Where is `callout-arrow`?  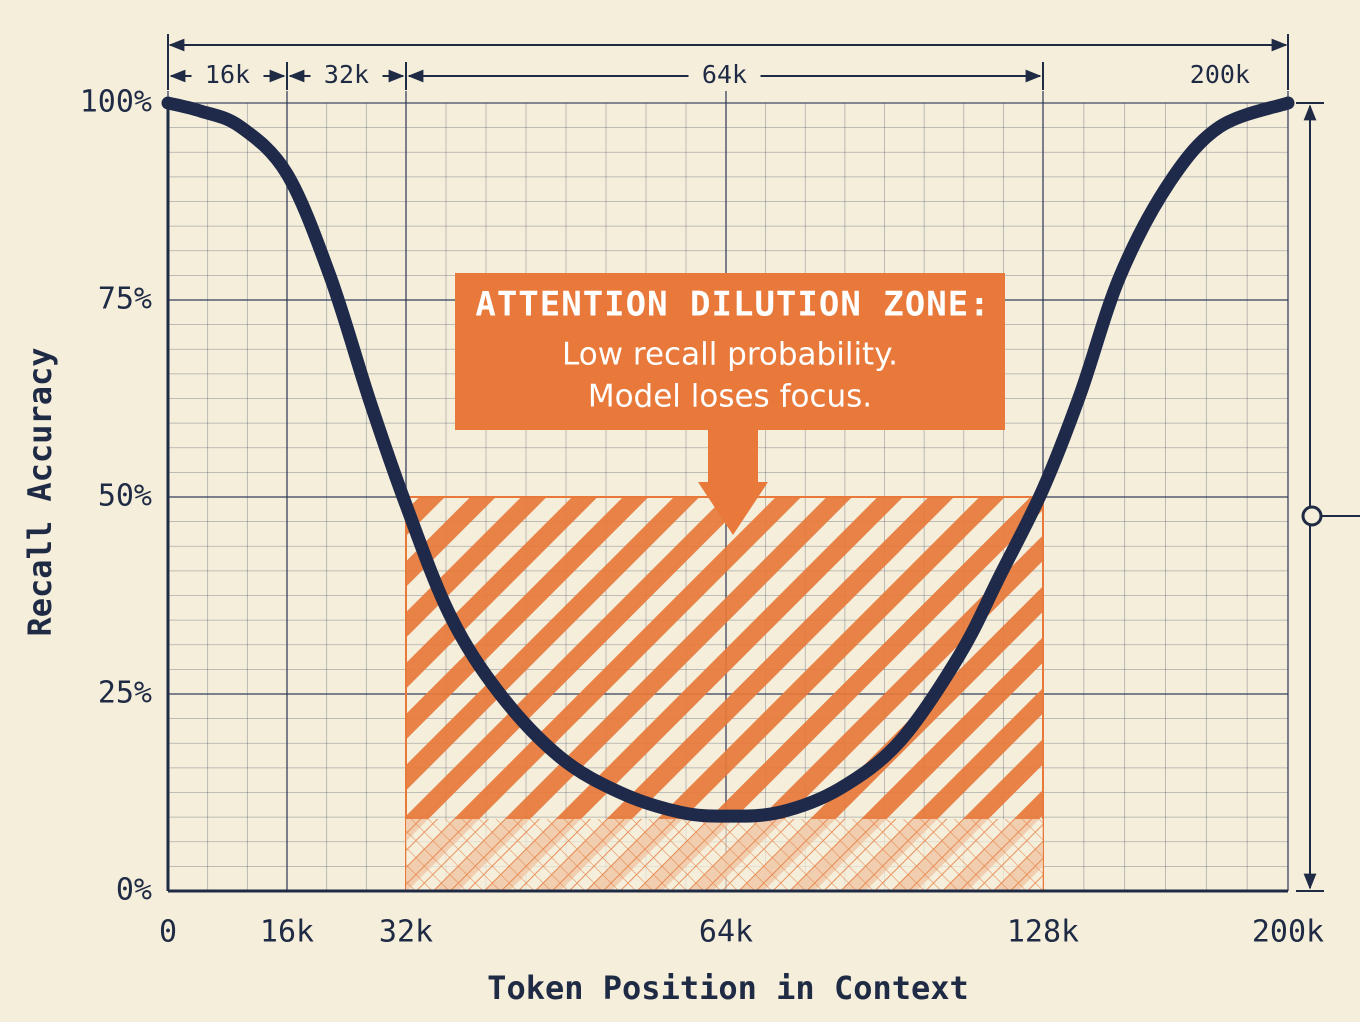 callout-arrow is located at coordinates (733, 481).